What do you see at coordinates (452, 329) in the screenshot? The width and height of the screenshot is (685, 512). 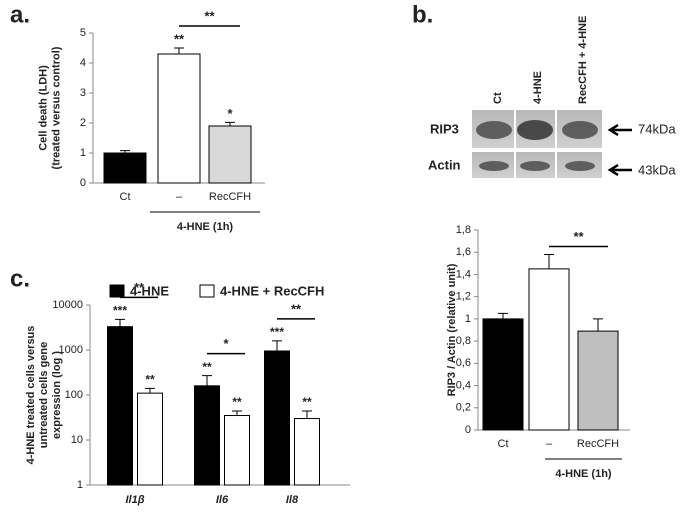 I see `y-axis-label: RIP3 / Actin (relative unit)` at bounding box center [452, 329].